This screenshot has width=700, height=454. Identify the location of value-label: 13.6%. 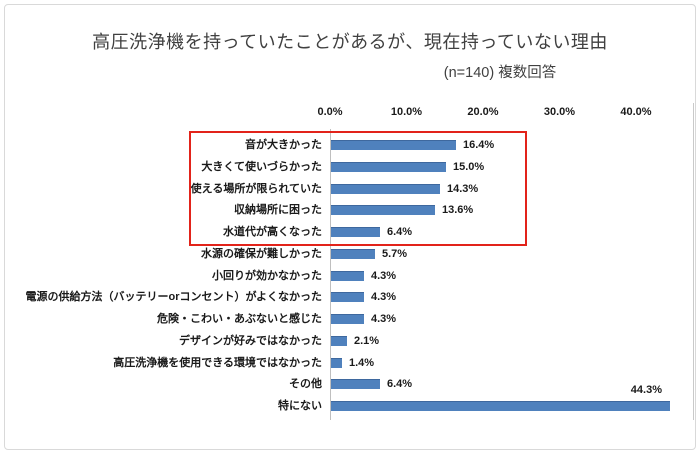
(458, 210).